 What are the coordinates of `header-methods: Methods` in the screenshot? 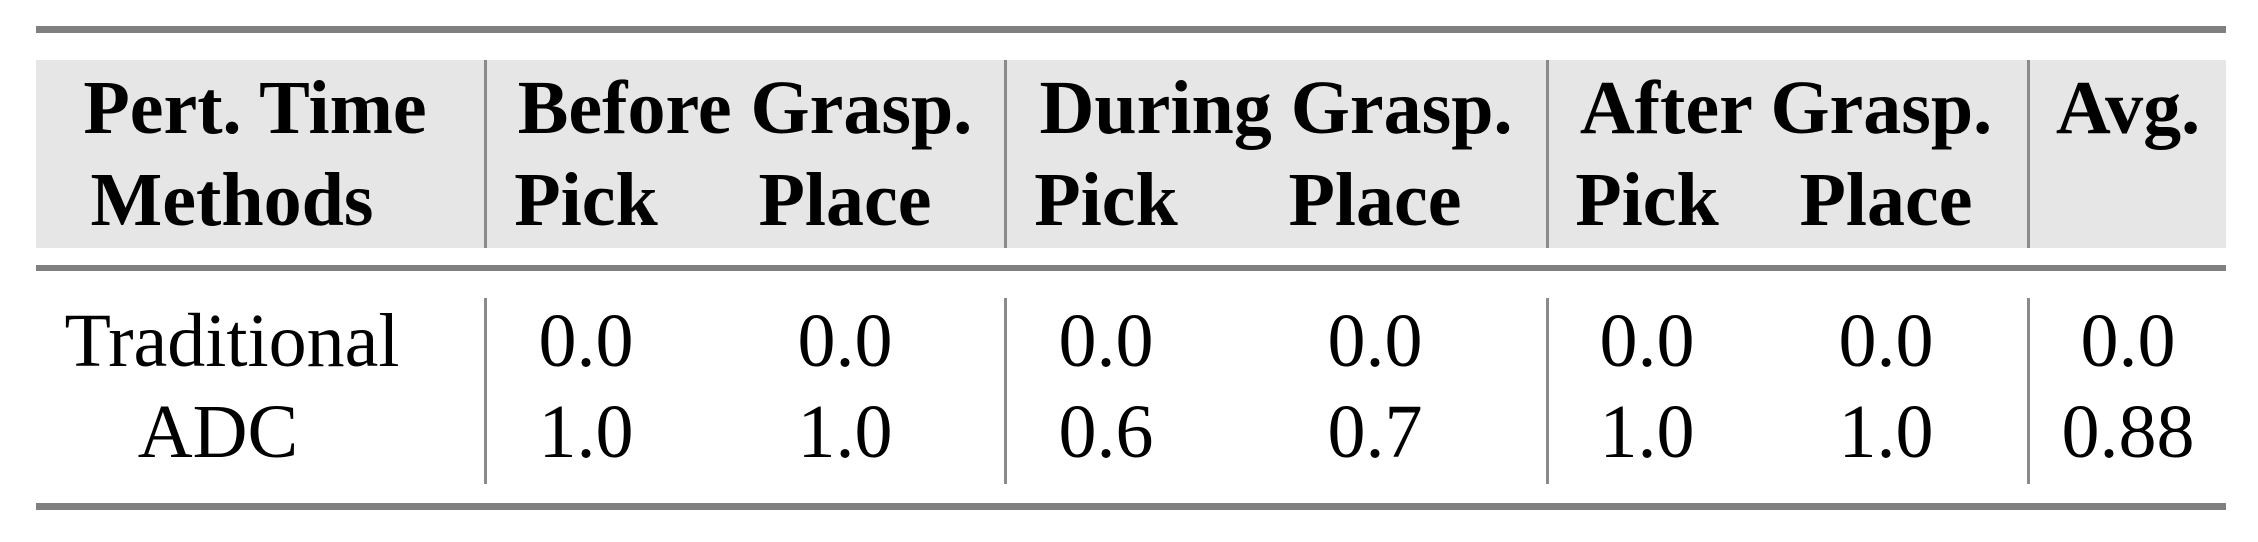 It's located at (232, 200).